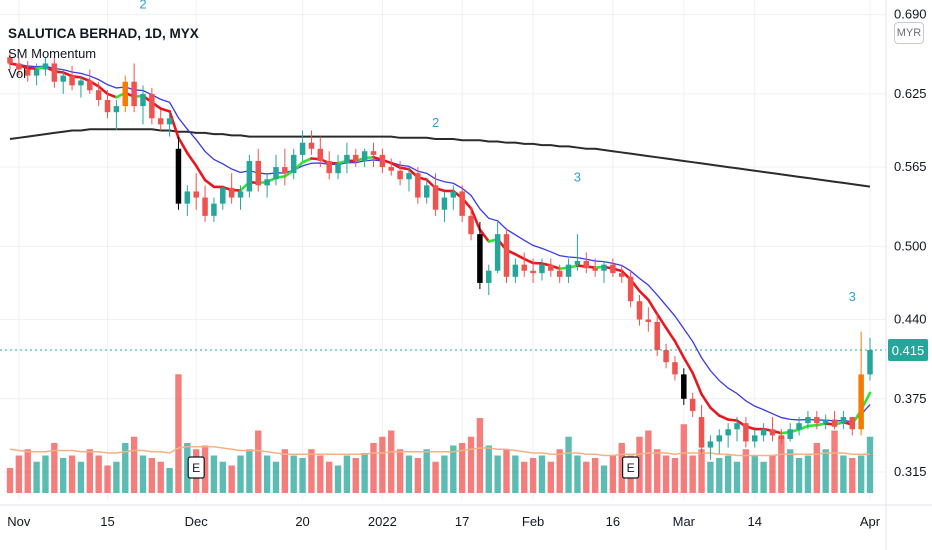 This screenshot has width=932, height=550. Describe the element at coordinates (910, 166) in the screenshot. I see `y-tick-label: 0.565` at that location.